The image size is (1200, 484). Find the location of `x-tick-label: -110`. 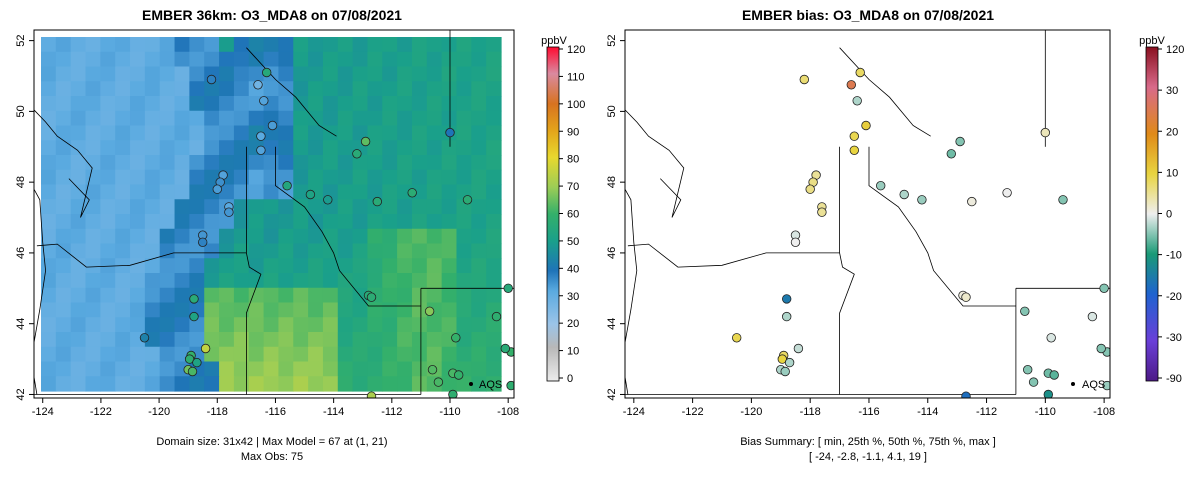

x-tick-label: -110 is located at coordinates (449, 412).